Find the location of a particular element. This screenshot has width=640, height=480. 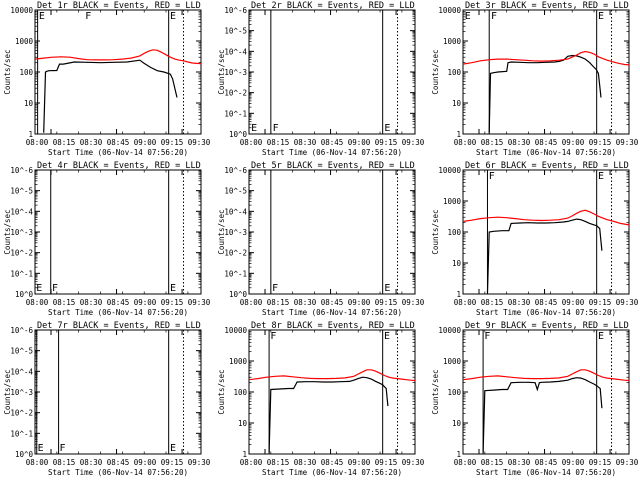

y-tick-label: 10^0 is located at coordinates (24, 294).